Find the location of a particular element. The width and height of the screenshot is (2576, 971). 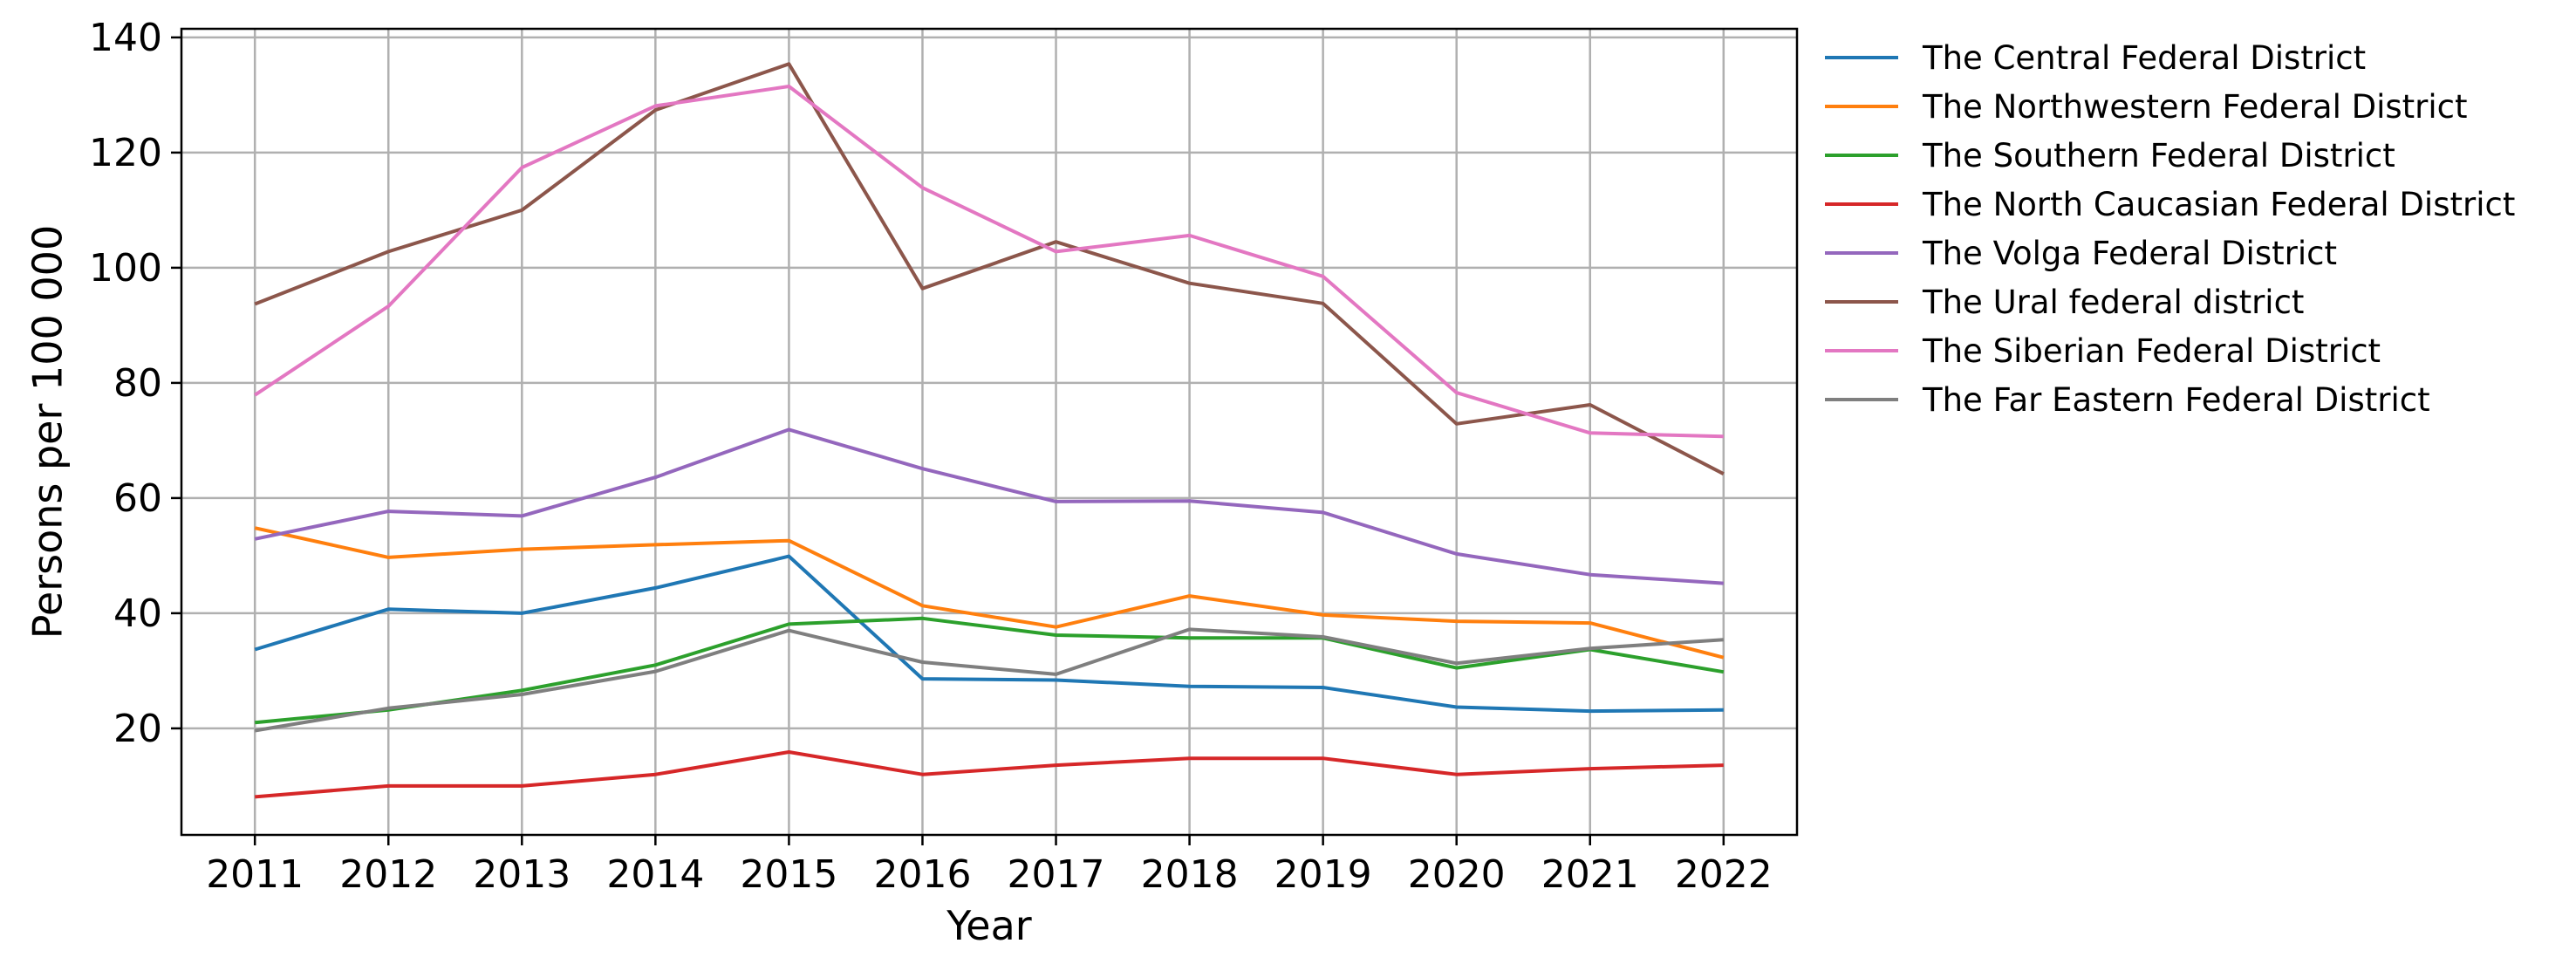

y-axis: 20 40 60 80 100 120 140 is located at coordinates (135, 383).